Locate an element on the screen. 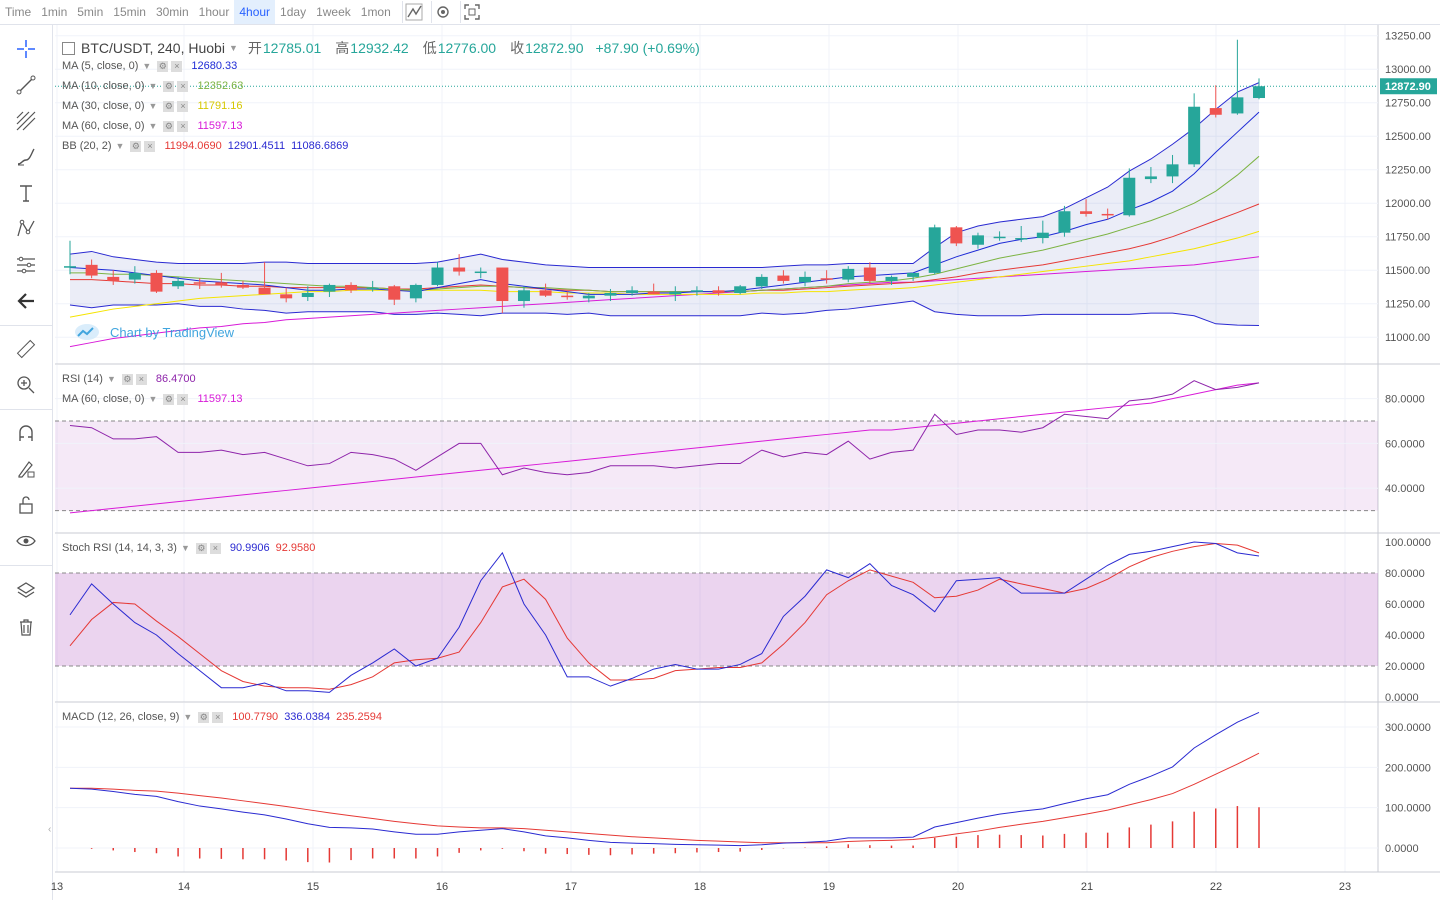 This screenshot has height=900, width=1440. timeframe-30min: 30min is located at coordinates (172, 12).